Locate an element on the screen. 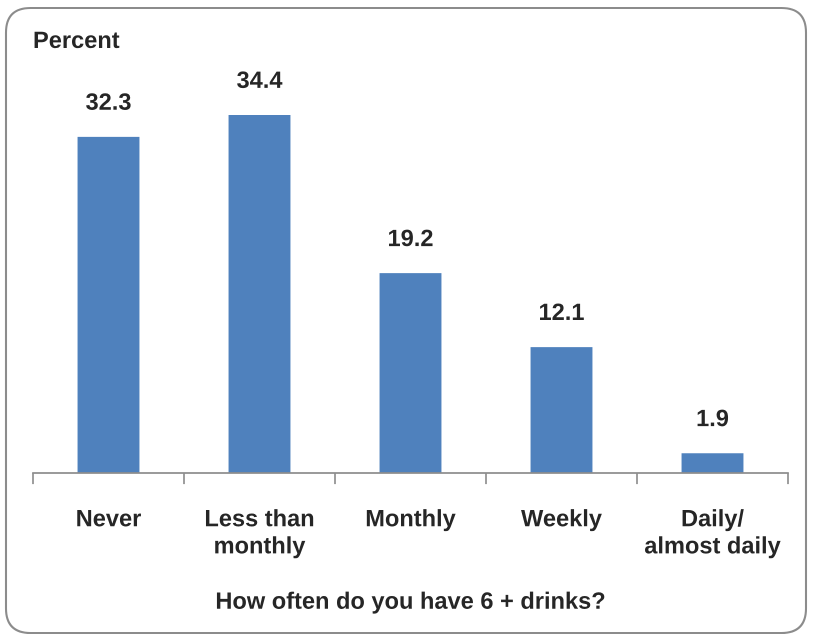 The height and width of the screenshot is (639, 821). x-tick-label: Monthly is located at coordinates (411, 520).